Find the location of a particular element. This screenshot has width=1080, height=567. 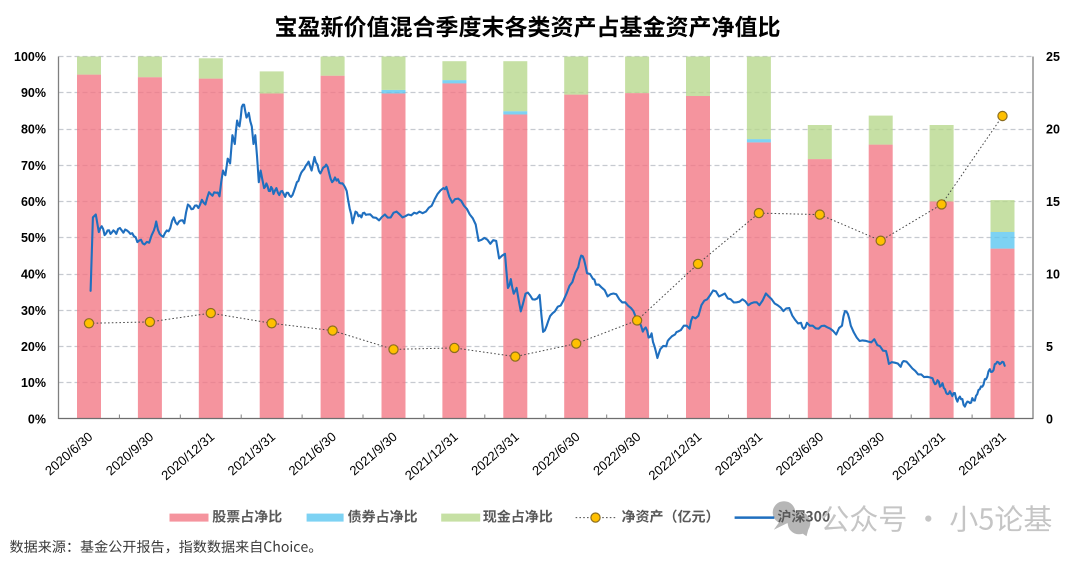

svg-text: 10 is located at coordinates (1053, 275).